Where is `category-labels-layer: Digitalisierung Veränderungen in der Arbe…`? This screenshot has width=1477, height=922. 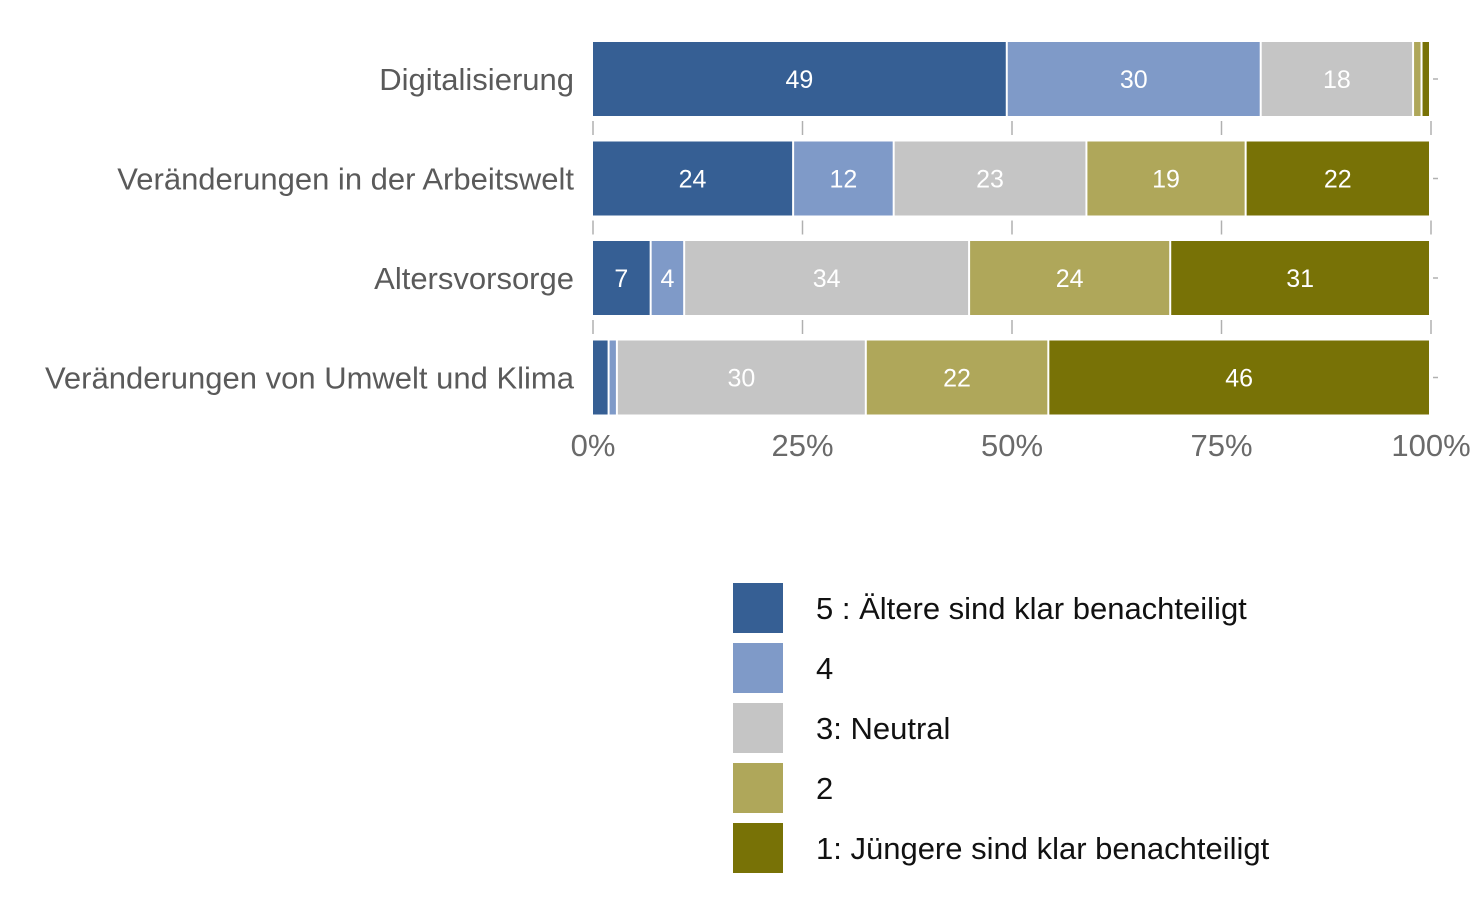 category-labels-layer: Digitalisierung Veränderungen in der Arbe… is located at coordinates (310, 229).